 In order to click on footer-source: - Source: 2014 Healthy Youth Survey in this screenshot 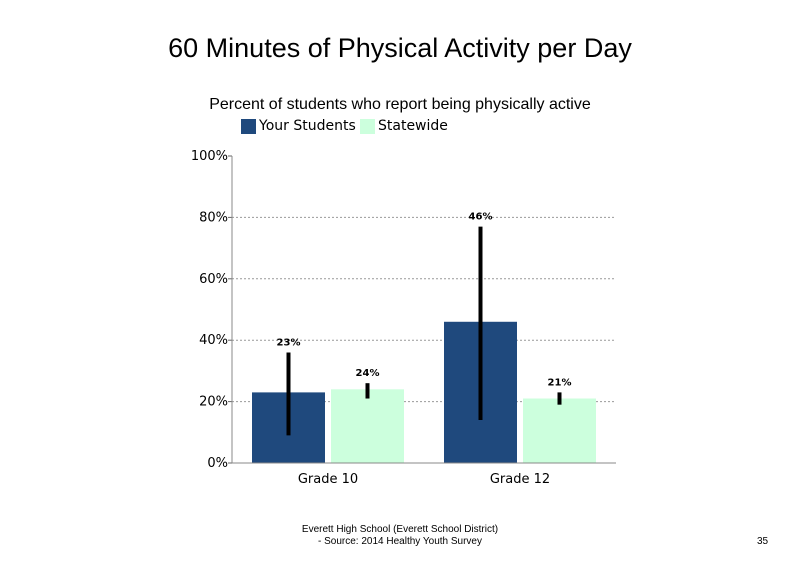, I will do `click(400, 541)`.